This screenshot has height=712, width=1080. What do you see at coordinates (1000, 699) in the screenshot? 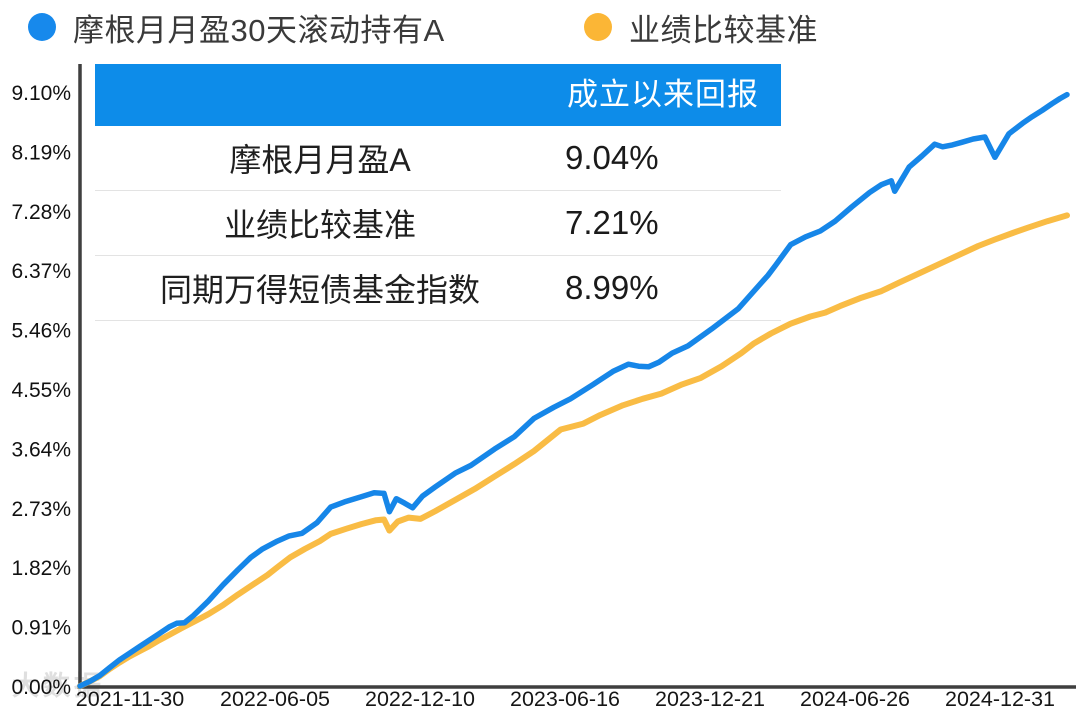
I see `x-tick-label: 2024-12-31` at bounding box center [1000, 699].